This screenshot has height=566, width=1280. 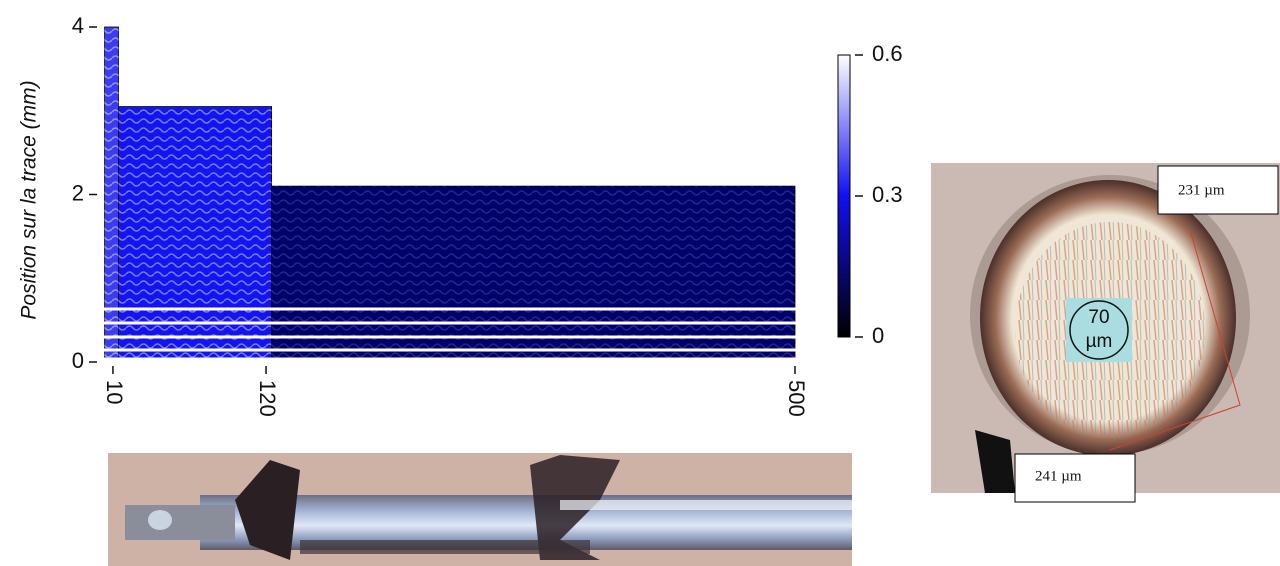 What do you see at coordinates (114, 392) in the screenshot?
I see `x-tick-label: 10` at bounding box center [114, 392].